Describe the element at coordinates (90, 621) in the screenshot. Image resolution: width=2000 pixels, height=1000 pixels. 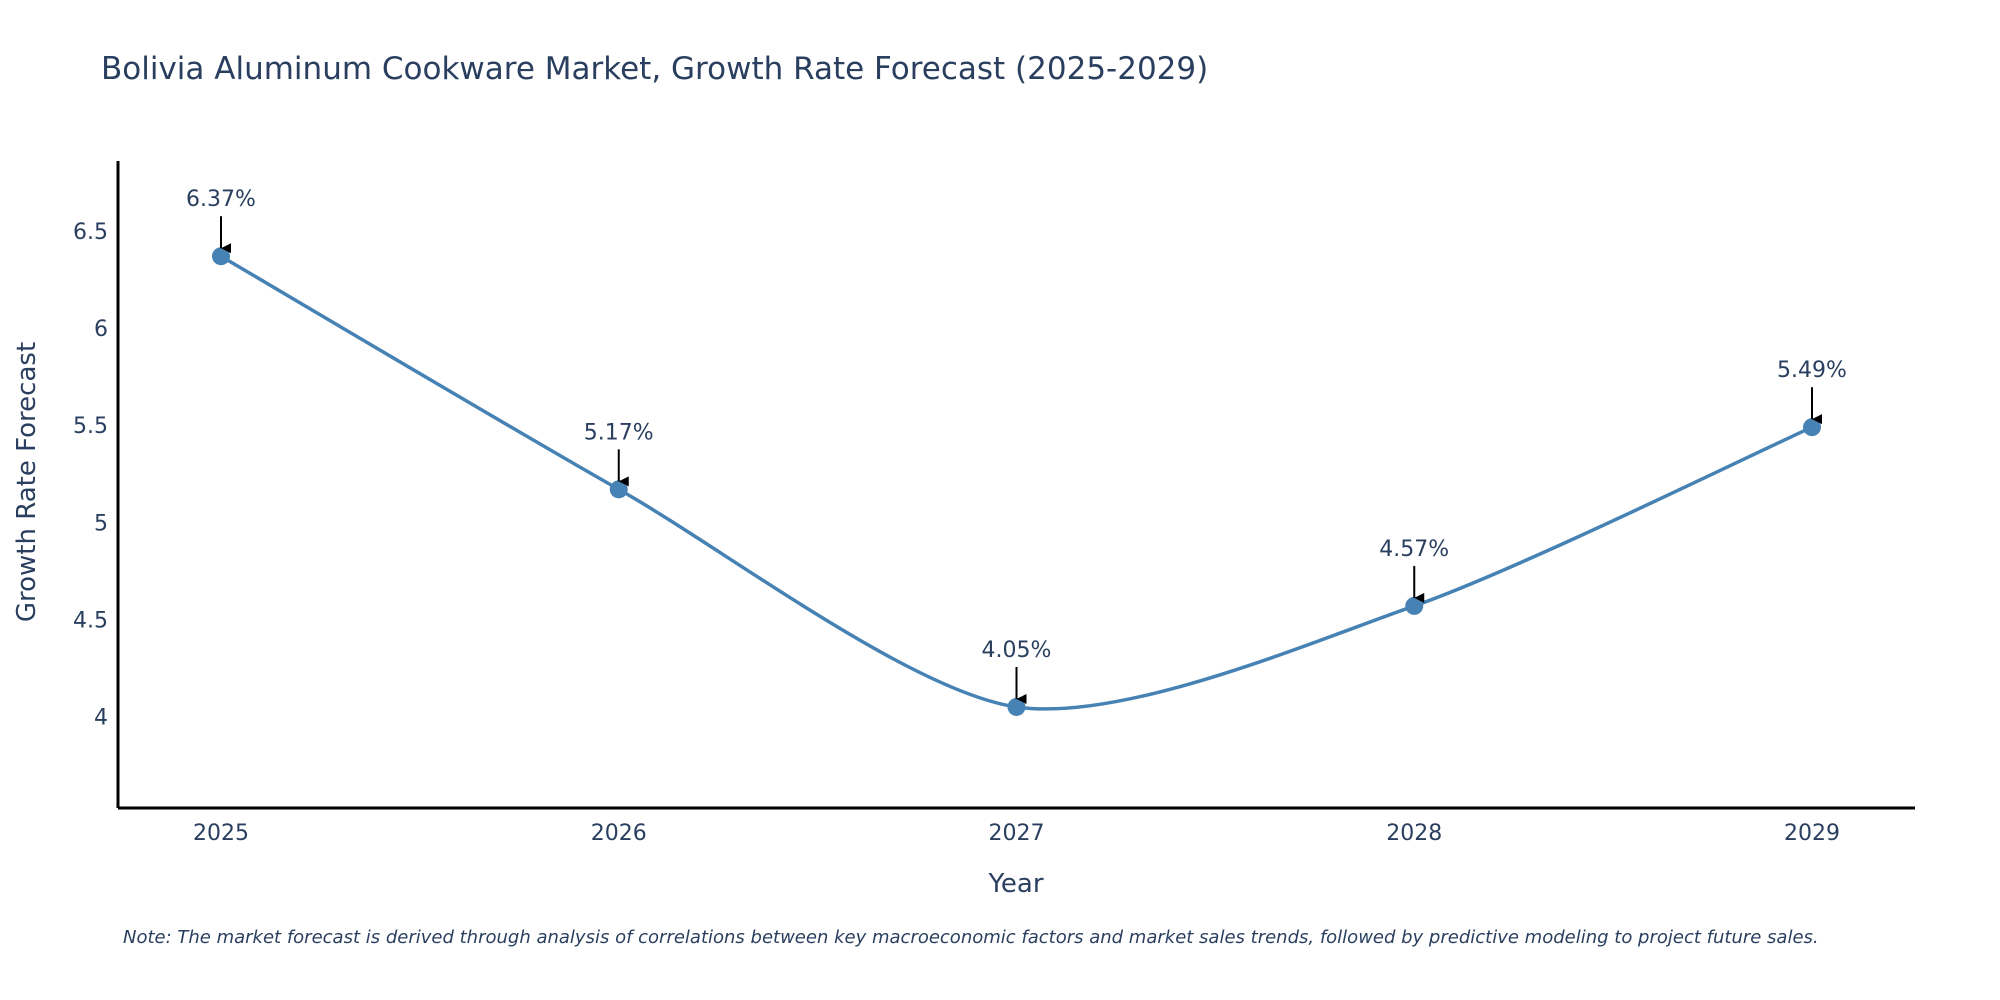
I see `y-tick-label: 4.5` at that location.